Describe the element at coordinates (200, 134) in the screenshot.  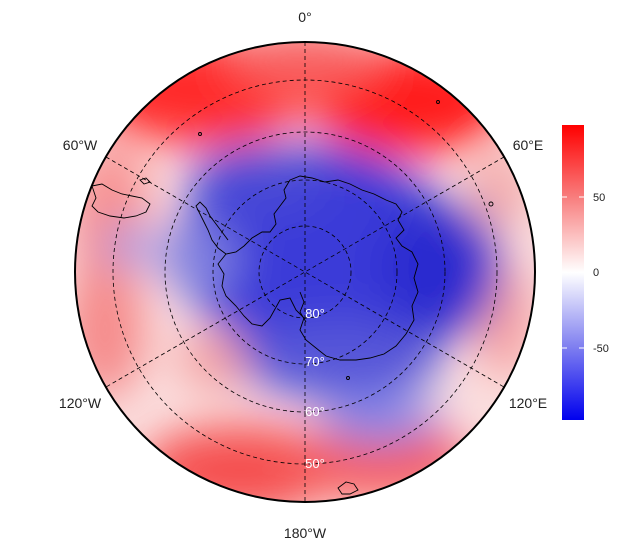
I see `island-south-georgia` at that location.